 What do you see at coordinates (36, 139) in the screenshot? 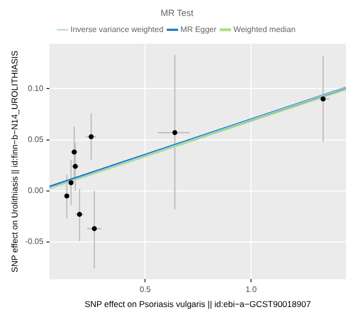
I see `y-tick-label: 0.05` at bounding box center [36, 139].